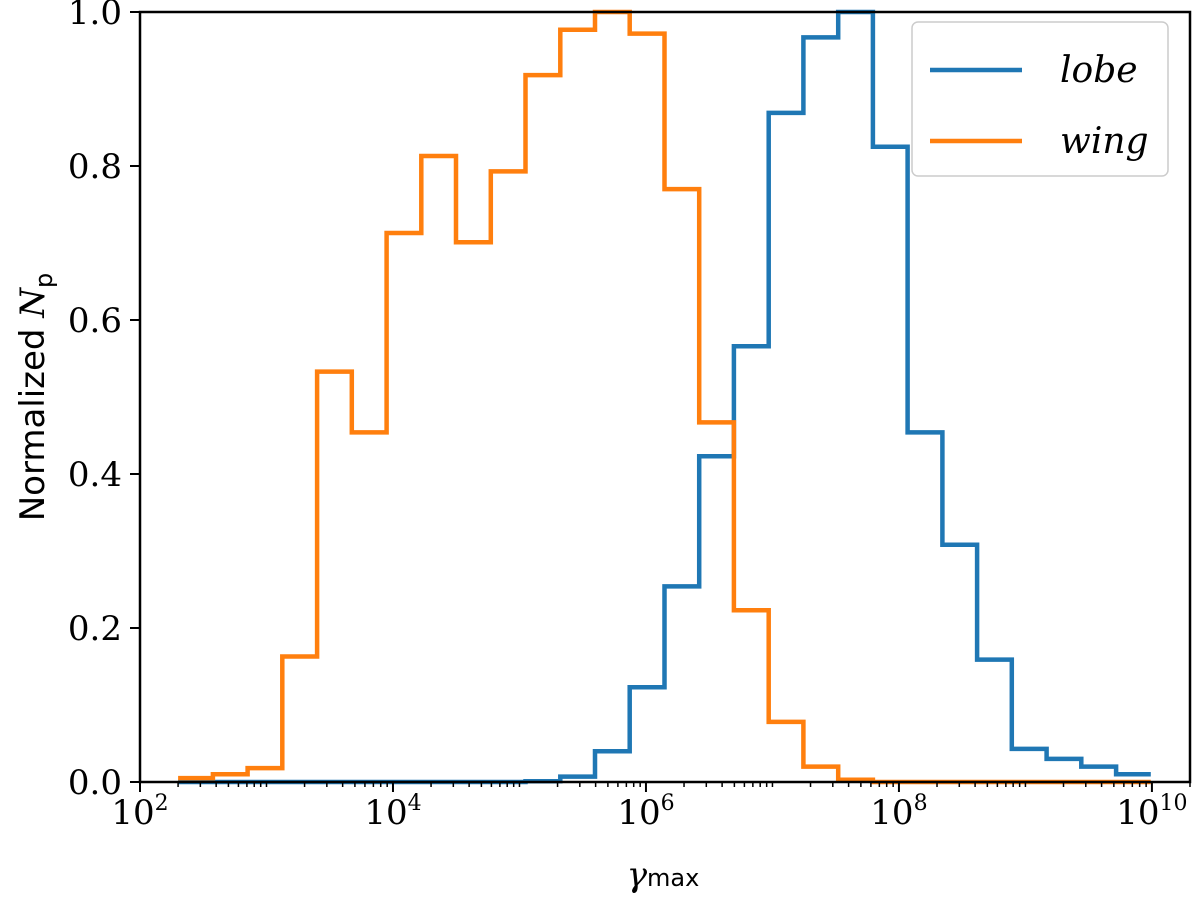 The height and width of the screenshot is (901, 1200). What do you see at coordinates (673, 878) in the screenshot?
I see `x-axis-label-subscript: max` at bounding box center [673, 878].